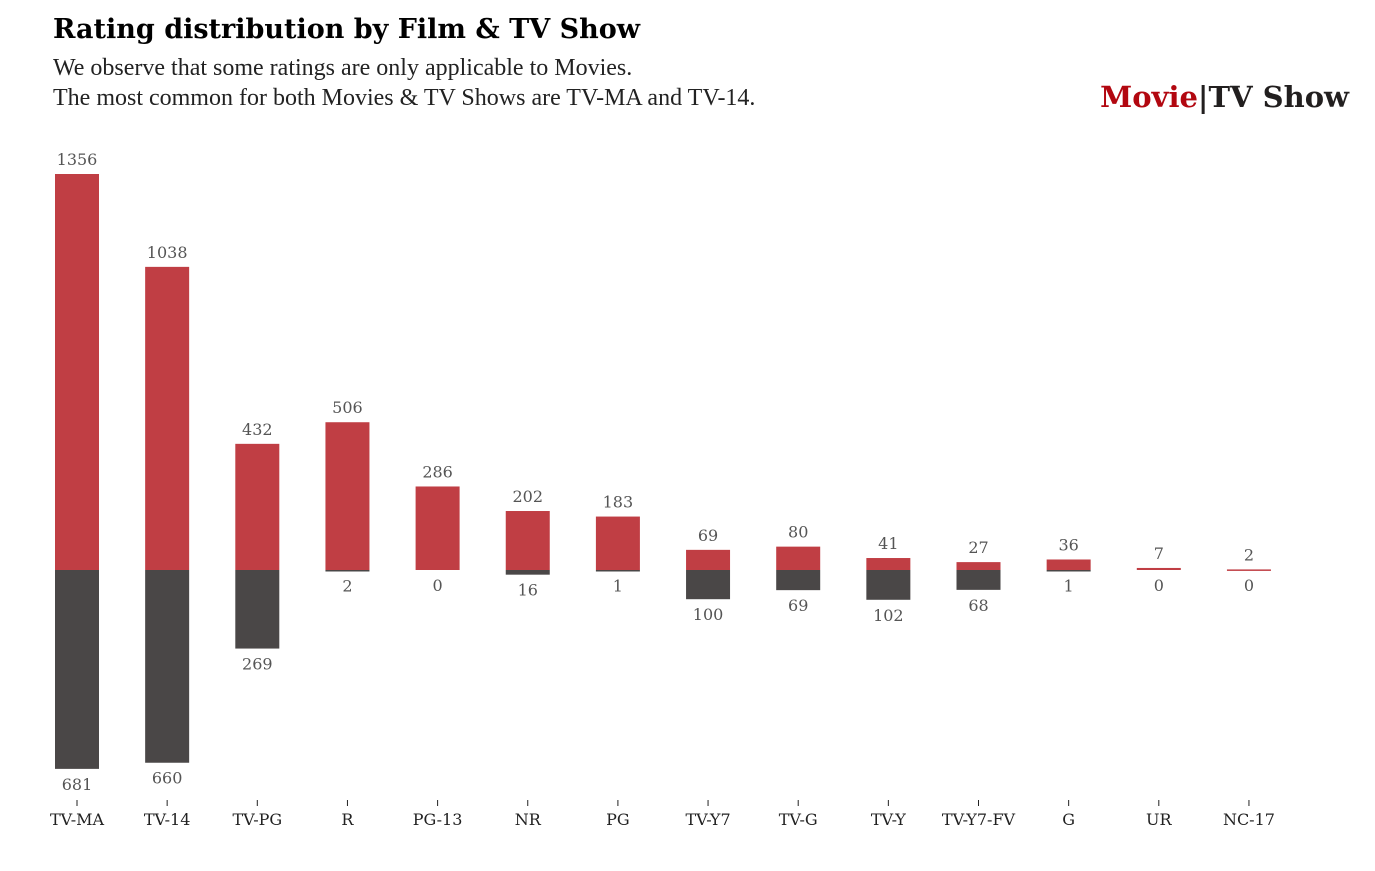 Image resolution: width=1375 pixels, height=871 pixels. What do you see at coordinates (347, 819) in the screenshot?
I see `x-tick-label-R: R` at bounding box center [347, 819].